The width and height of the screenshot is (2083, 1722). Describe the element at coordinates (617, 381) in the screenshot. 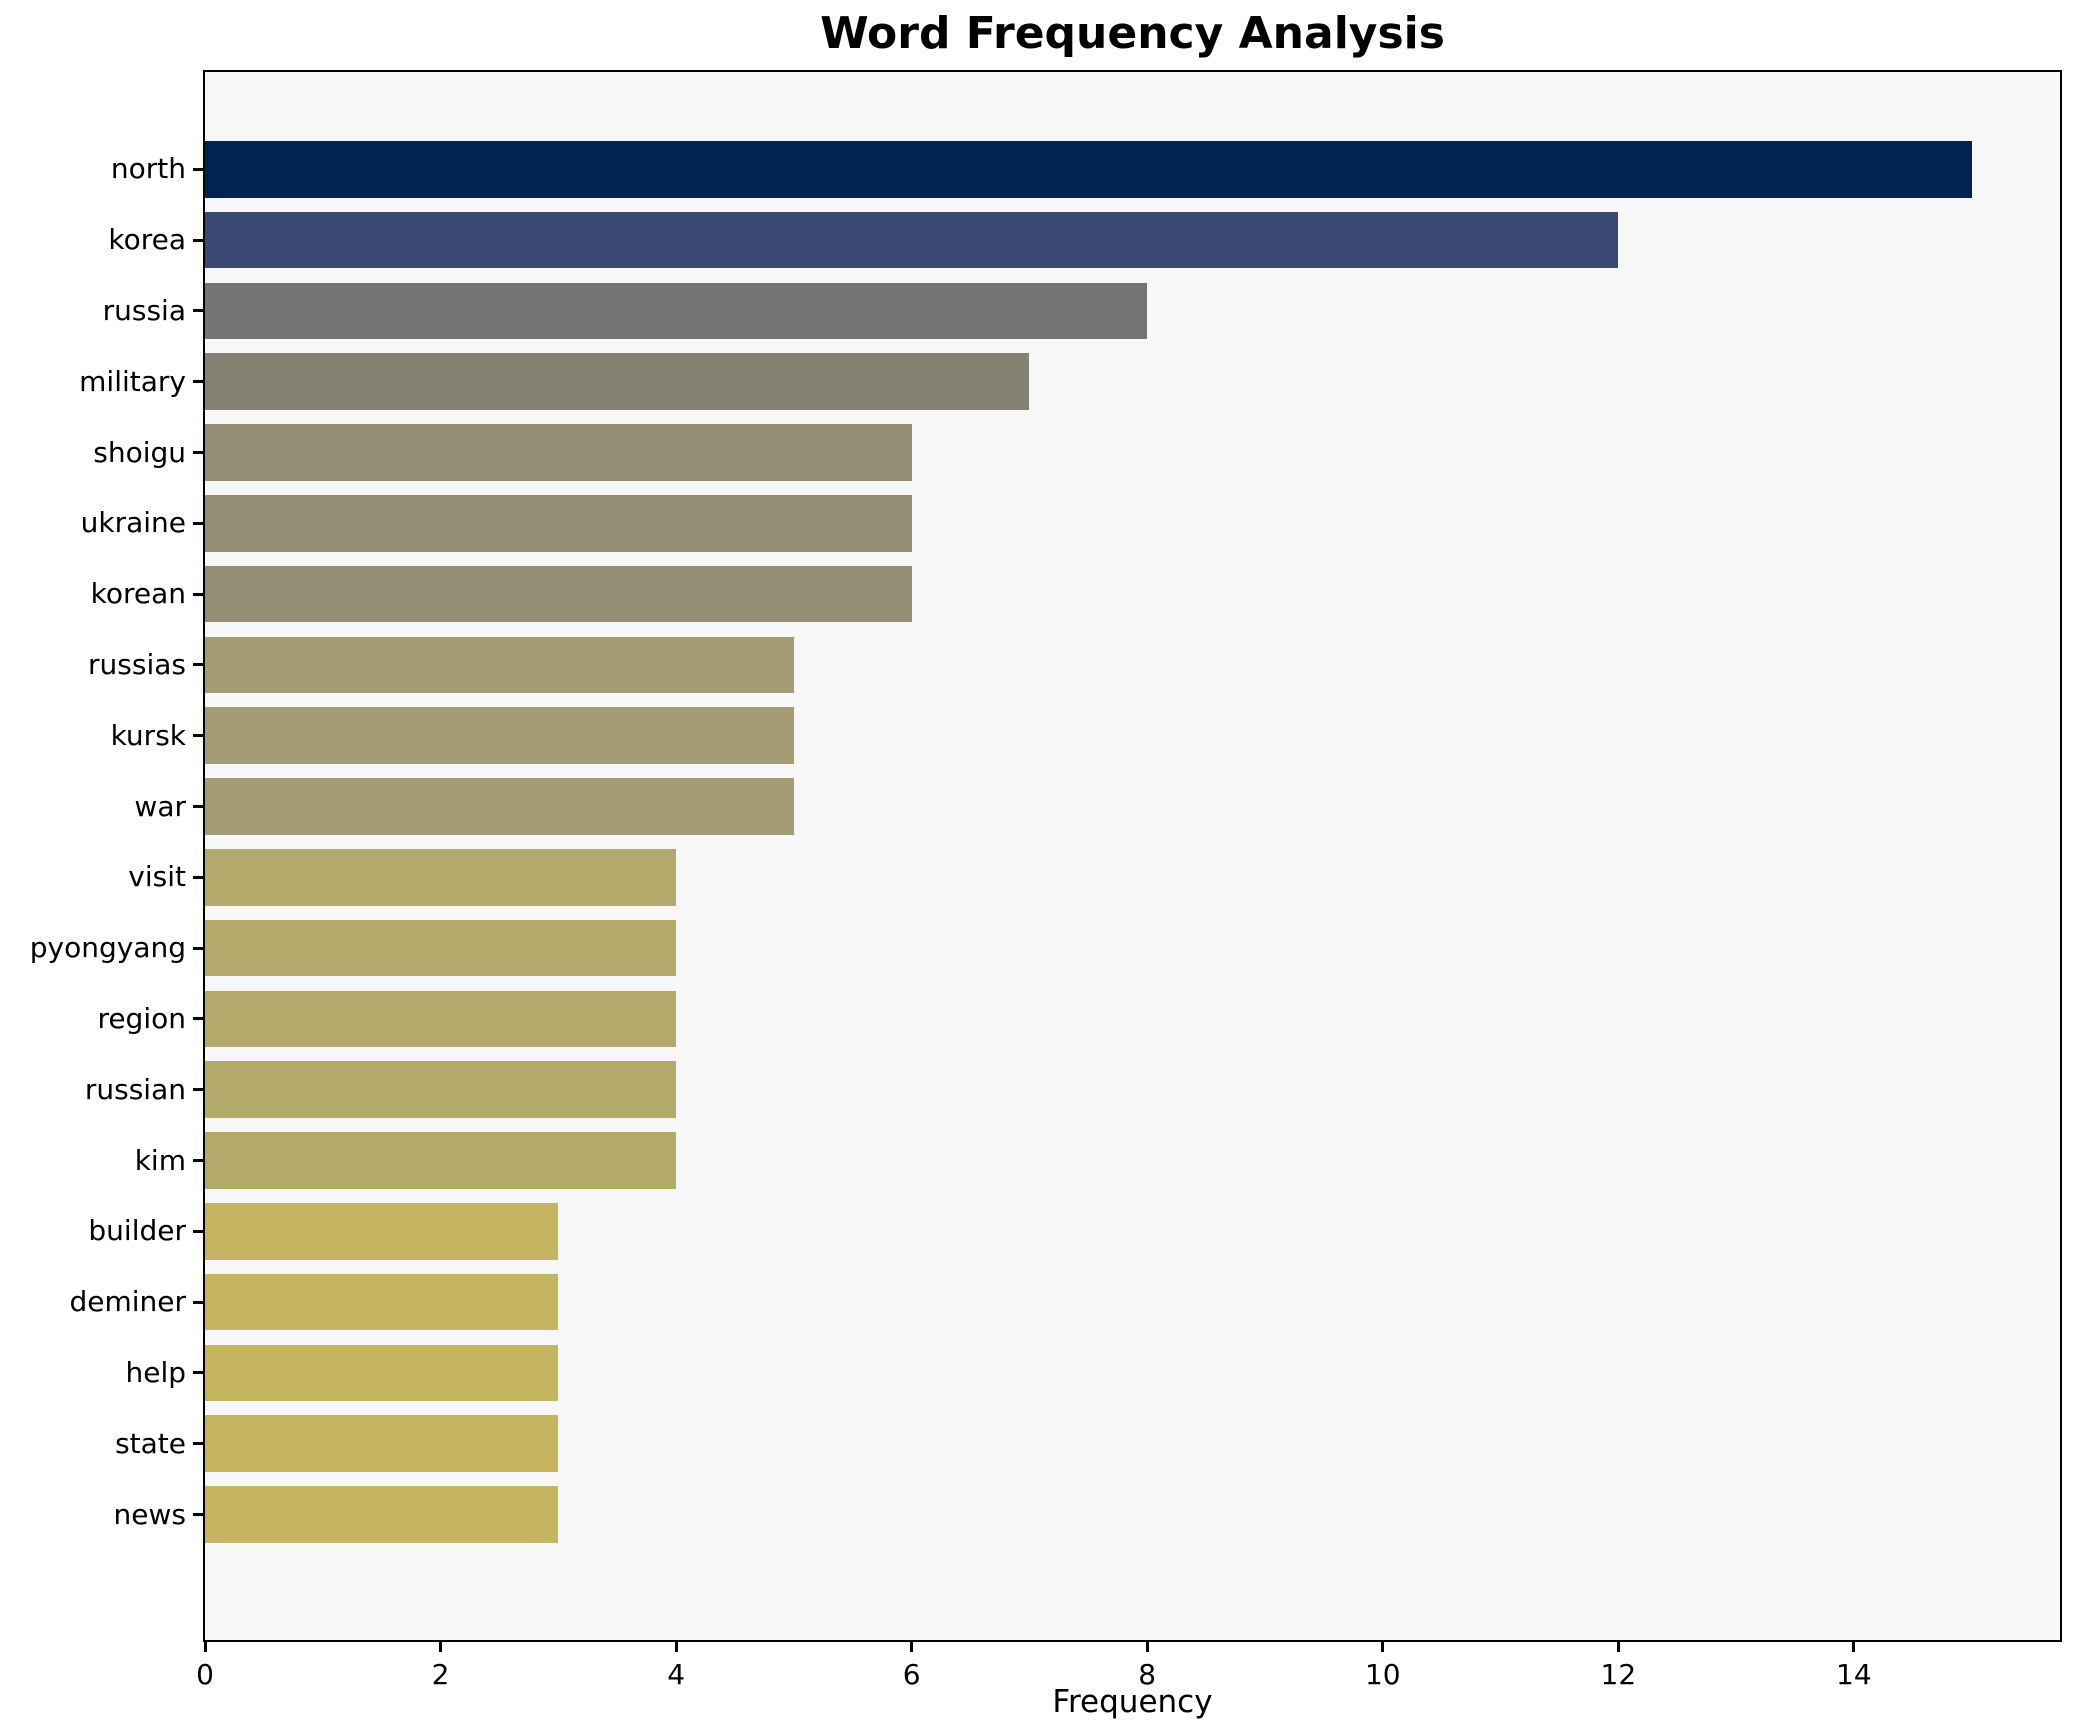

I see `bar-military` at that location.